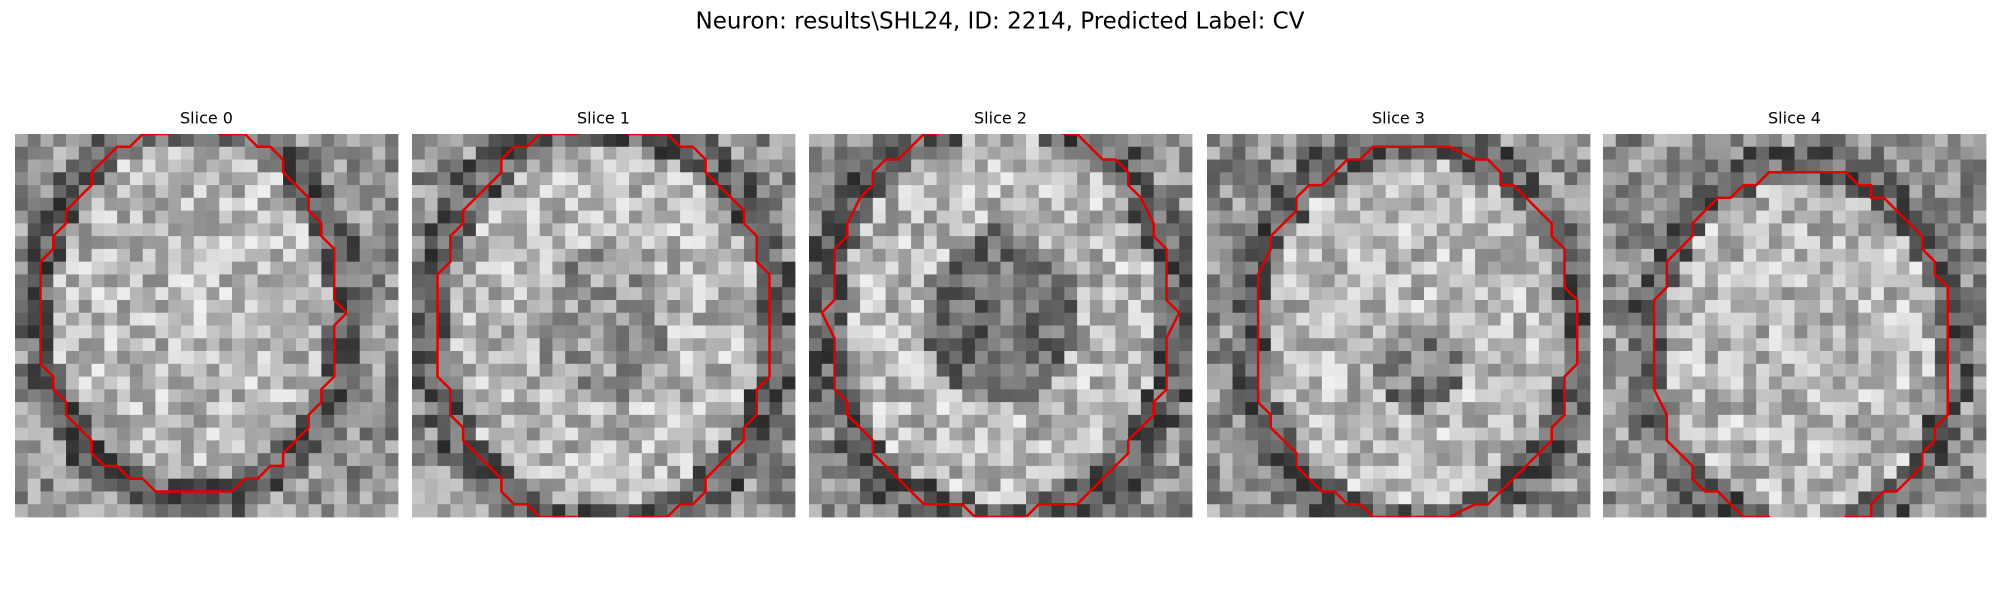 The width and height of the screenshot is (2000, 600). What do you see at coordinates (1398, 118) in the screenshot?
I see `panel-title: Slice 3` at bounding box center [1398, 118].